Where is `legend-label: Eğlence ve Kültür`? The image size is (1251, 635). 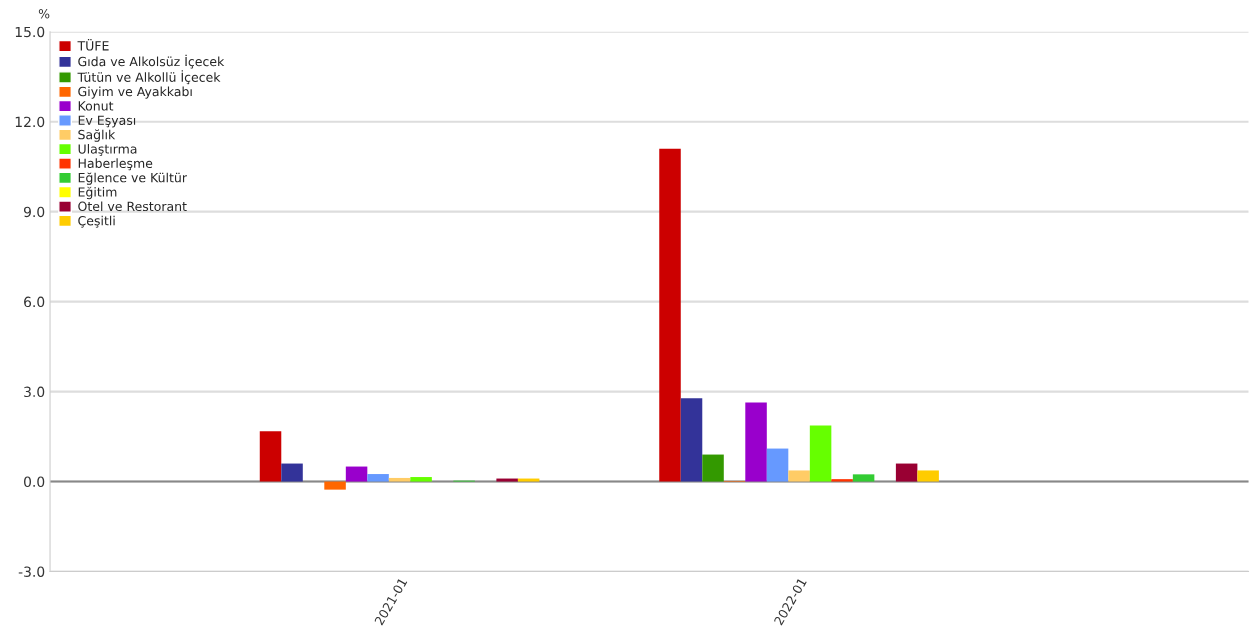 legend-label: Eğlence ve Kültür is located at coordinates (132, 178).